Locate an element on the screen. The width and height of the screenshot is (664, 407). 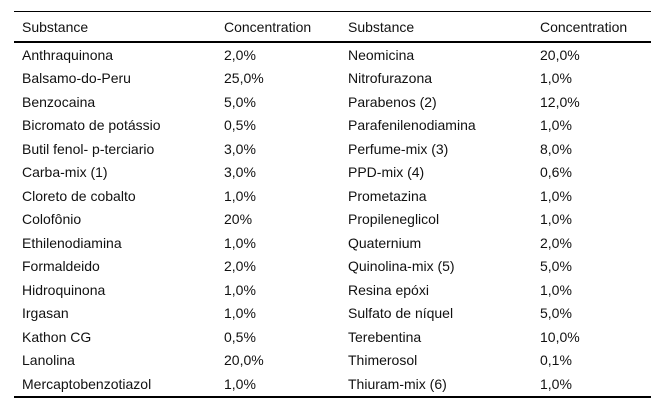
concentration-cell: 10,0% is located at coordinates (560, 336).